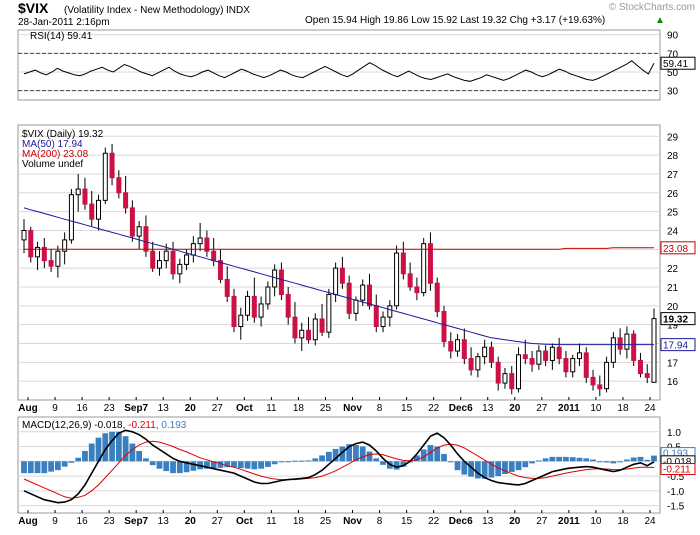  Describe the element at coordinates (238, 10) in the screenshot. I see `exchange-label: INDX` at that location.